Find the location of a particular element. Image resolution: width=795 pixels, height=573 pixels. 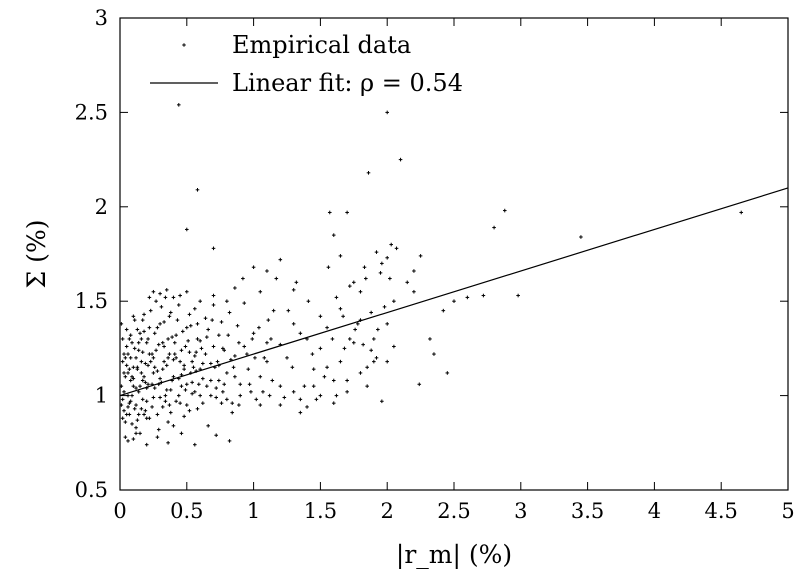

x-tick-label: 2 is located at coordinates (387, 511).